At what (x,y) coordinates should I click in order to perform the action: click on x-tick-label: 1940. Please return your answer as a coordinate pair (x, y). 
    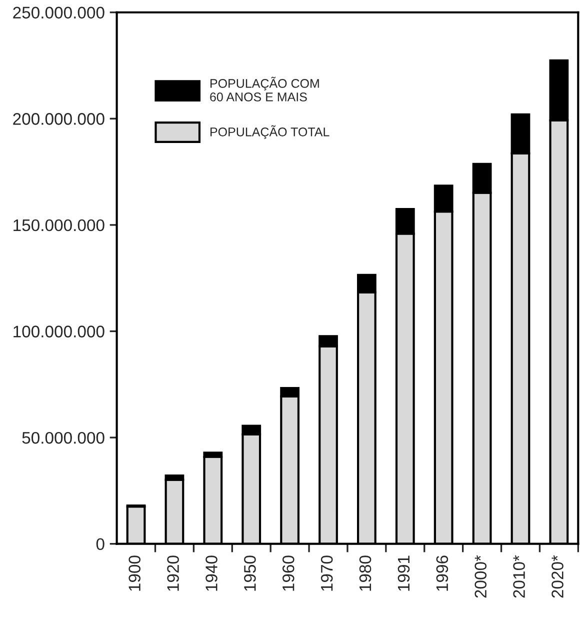
    Looking at the image, I should click on (212, 573).